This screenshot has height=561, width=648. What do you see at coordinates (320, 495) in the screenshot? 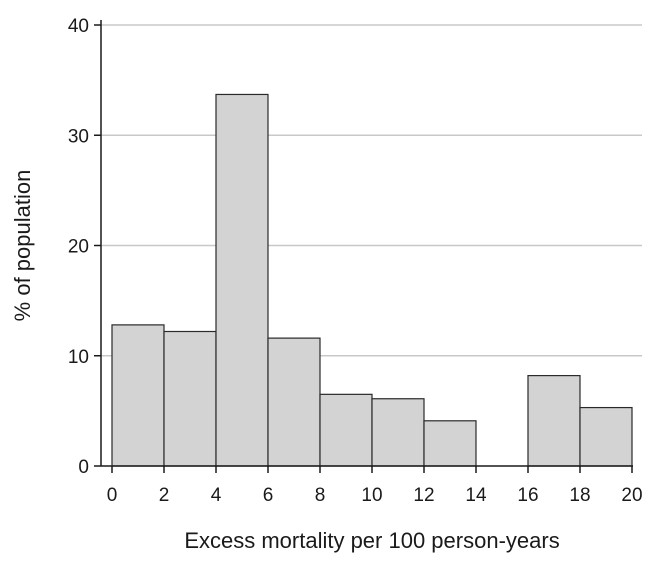
I see `x-tick-label-8: 8` at bounding box center [320, 495].